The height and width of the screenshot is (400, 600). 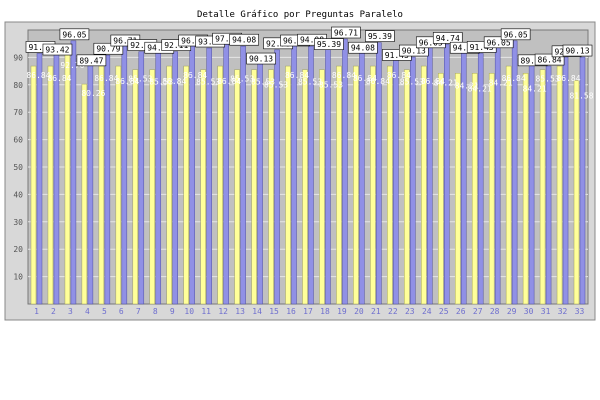 I want to click on value-label-series-1: 93.42, so click(x=210, y=42).